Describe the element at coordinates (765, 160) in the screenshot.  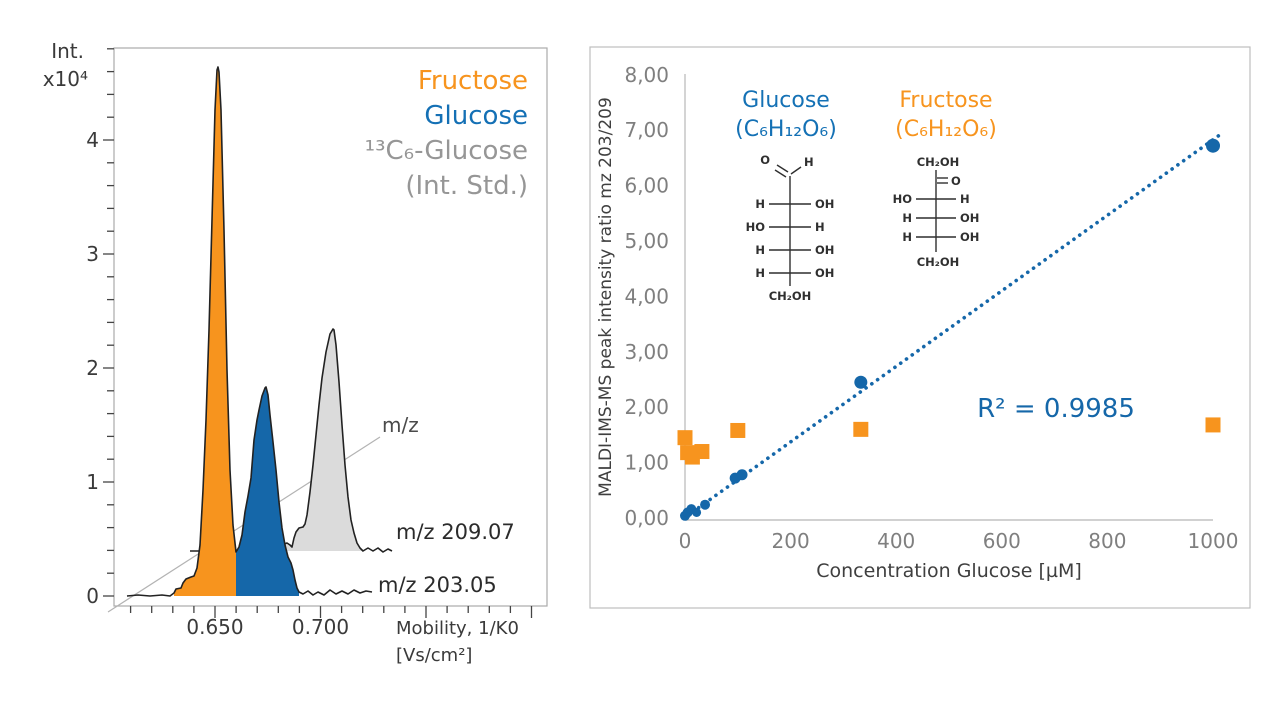
I see `glucose-aldehyde-o-label: O` at that location.